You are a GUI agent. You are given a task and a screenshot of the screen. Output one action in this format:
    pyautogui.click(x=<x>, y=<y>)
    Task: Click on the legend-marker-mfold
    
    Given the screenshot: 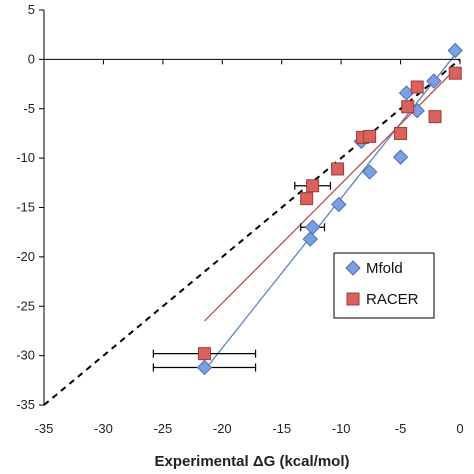 What is the action you would take?
    pyautogui.click(x=353, y=268)
    